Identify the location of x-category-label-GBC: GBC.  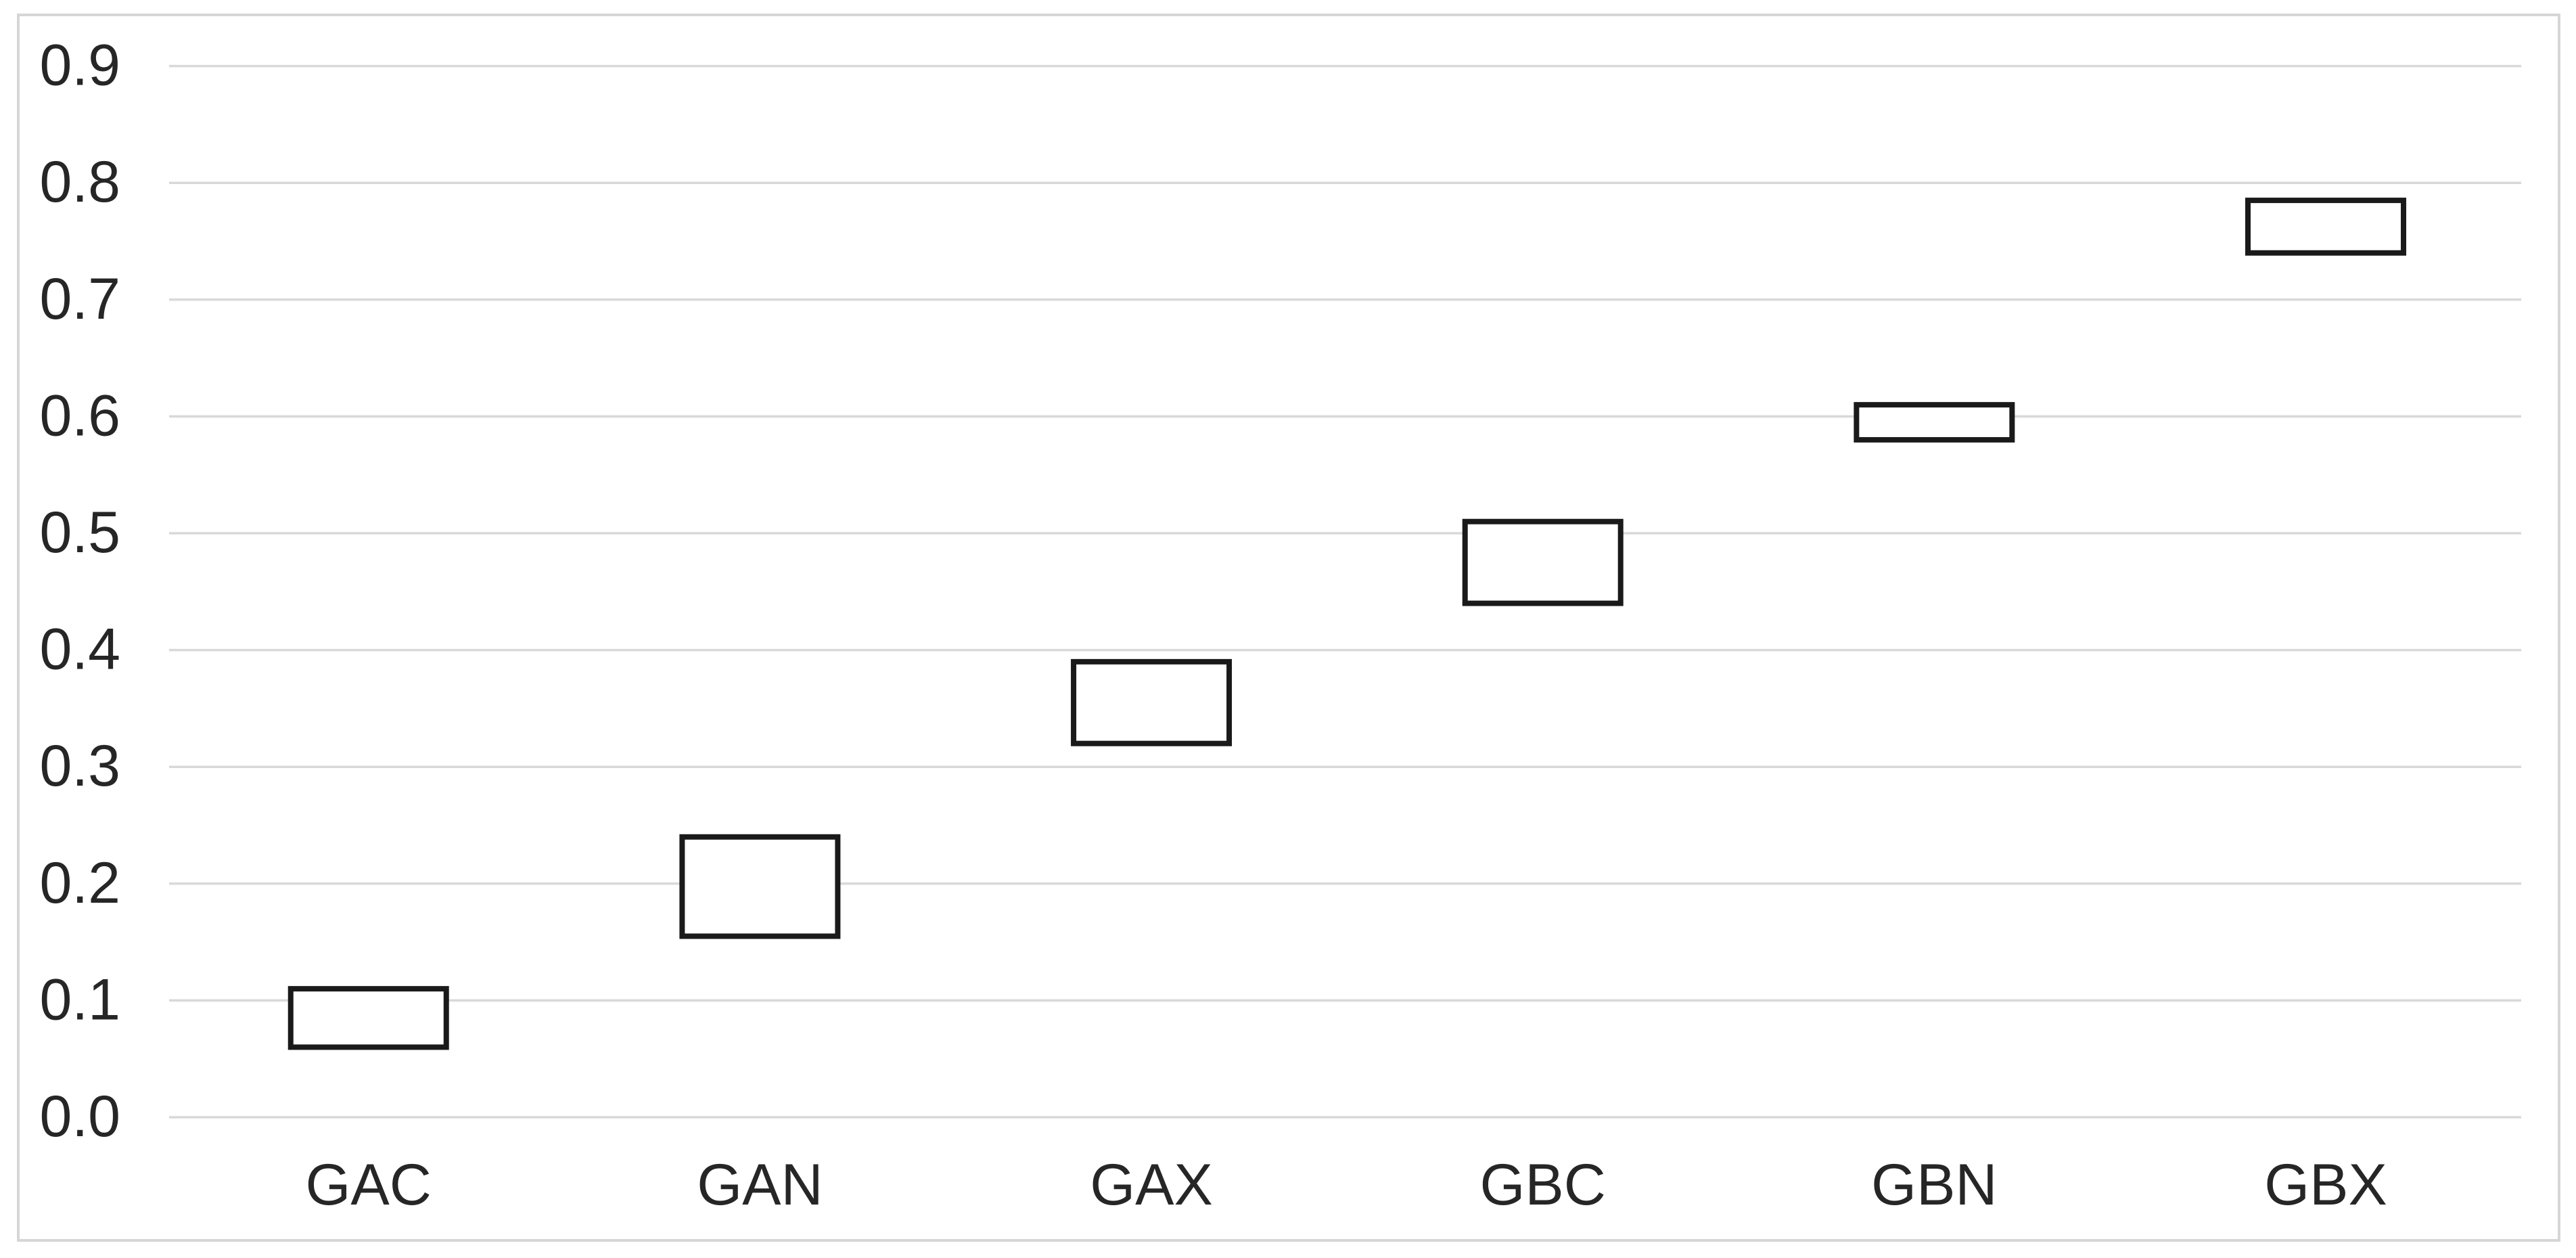
(1543, 1184).